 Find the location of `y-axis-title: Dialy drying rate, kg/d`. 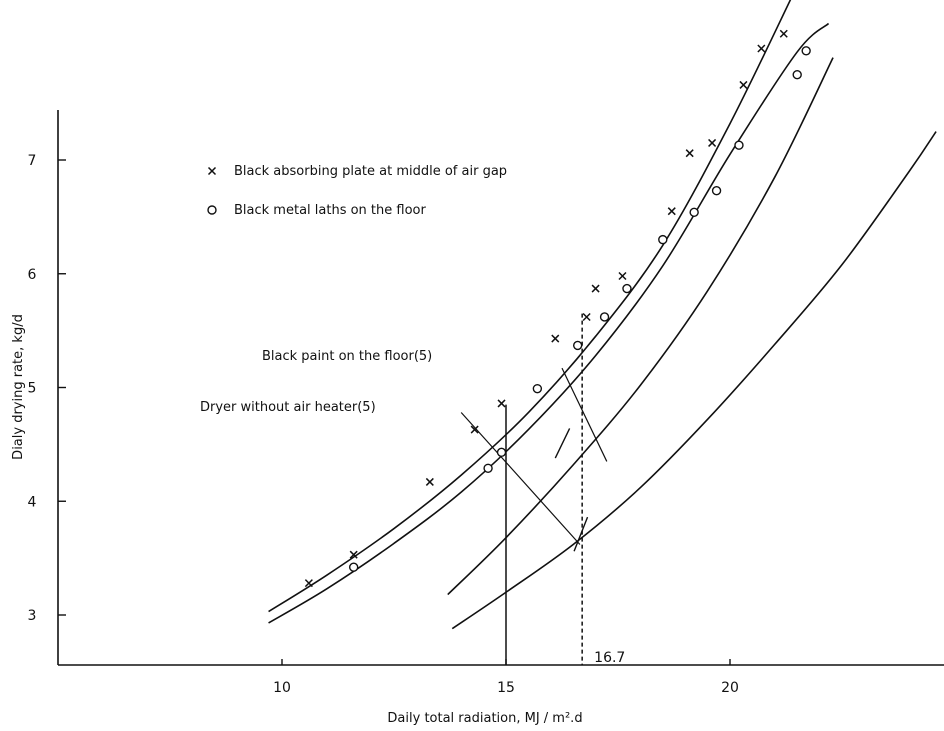

y-axis-title: Dialy drying rate, kg/d is located at coordinates (18, 387).